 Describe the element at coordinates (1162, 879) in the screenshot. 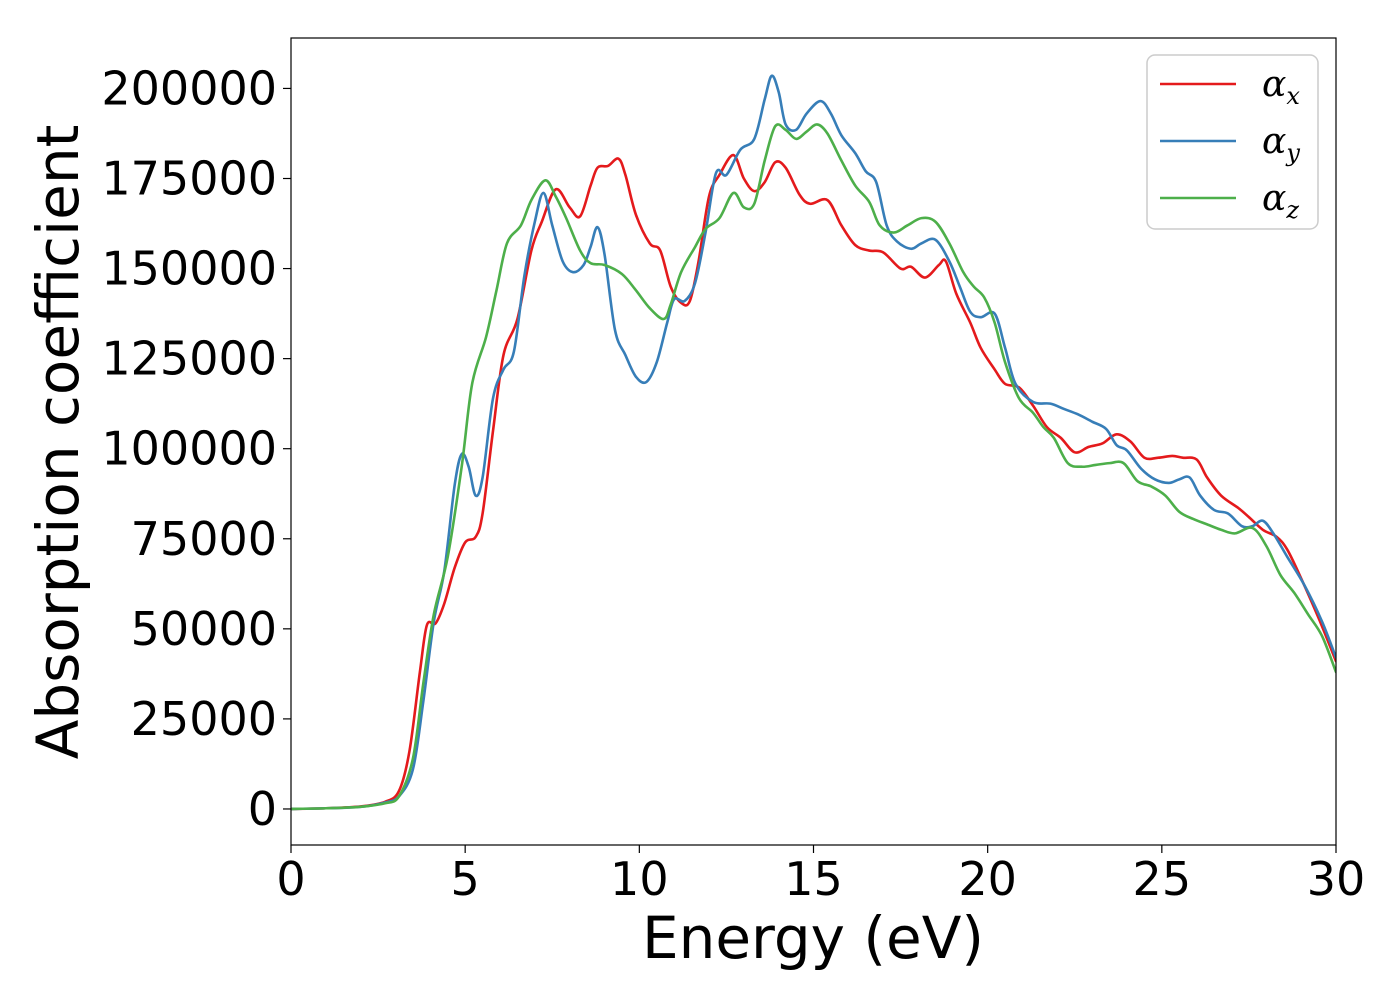

I see `x-tick-label: 25` at that location.